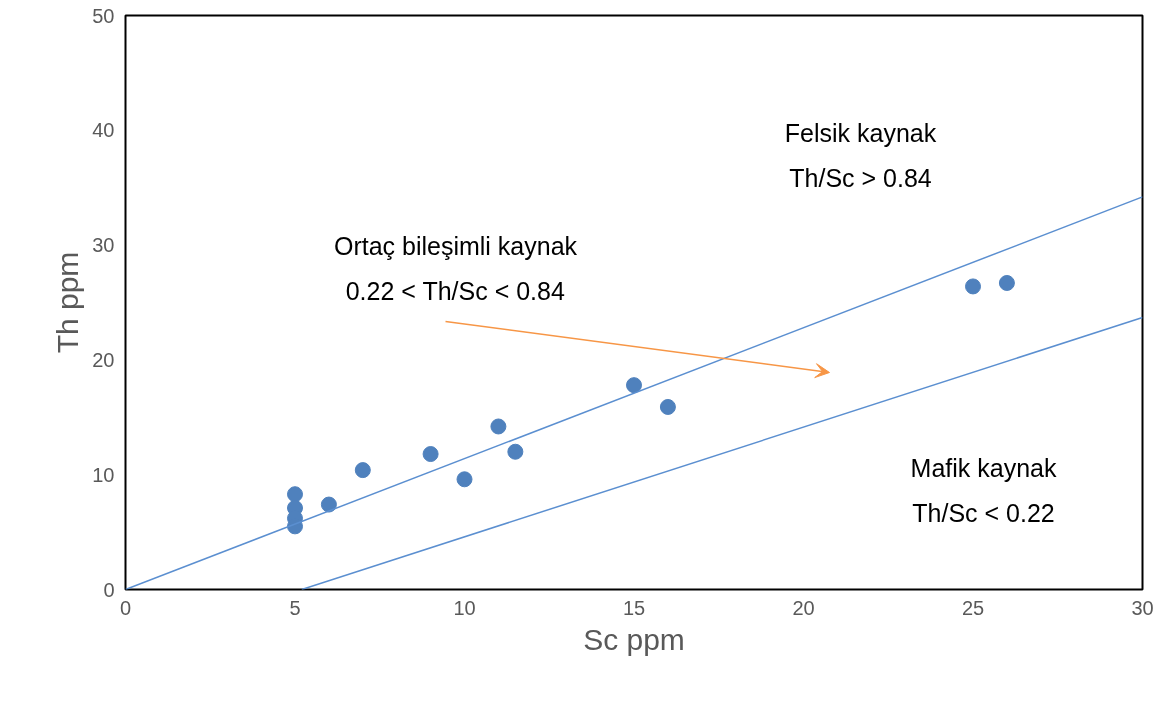 This screenshot has height=708, width=1170. Describe the element at coordinates (983, 490) in the screenshot. I see `annotation: Mafik kaynak Th/Sc < 0.22` at that location.